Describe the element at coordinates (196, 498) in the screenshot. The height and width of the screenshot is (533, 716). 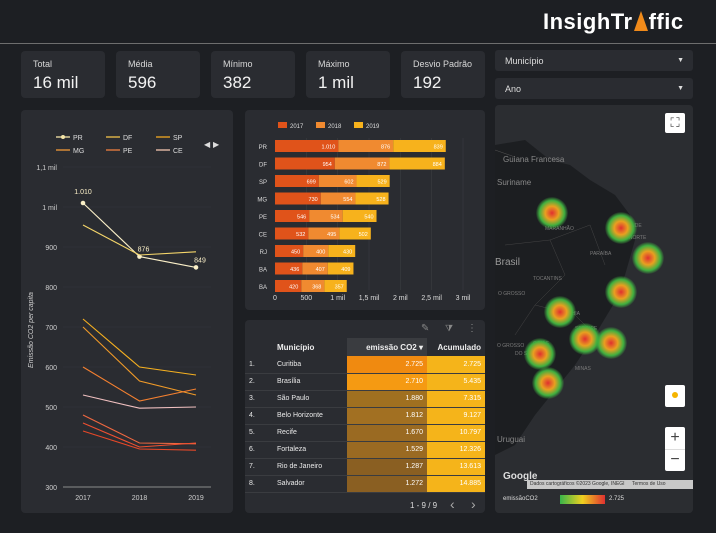
I see `x-tick-label: 2019` at that location.